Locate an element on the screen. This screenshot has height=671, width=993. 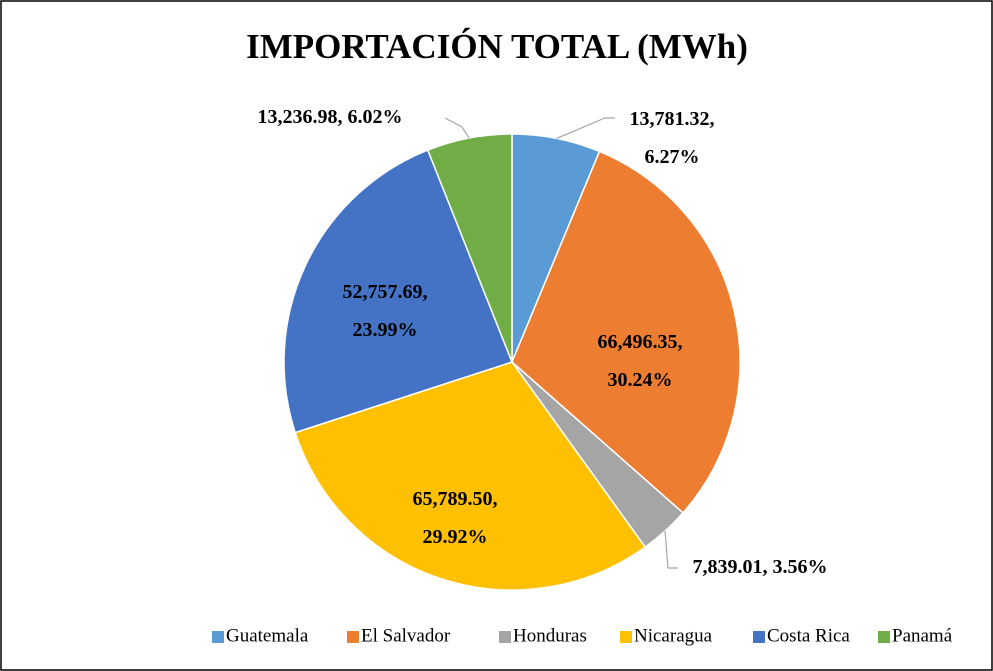
data-label-line: 7,839.01, 3.56% is located at coordinates (760, 567).